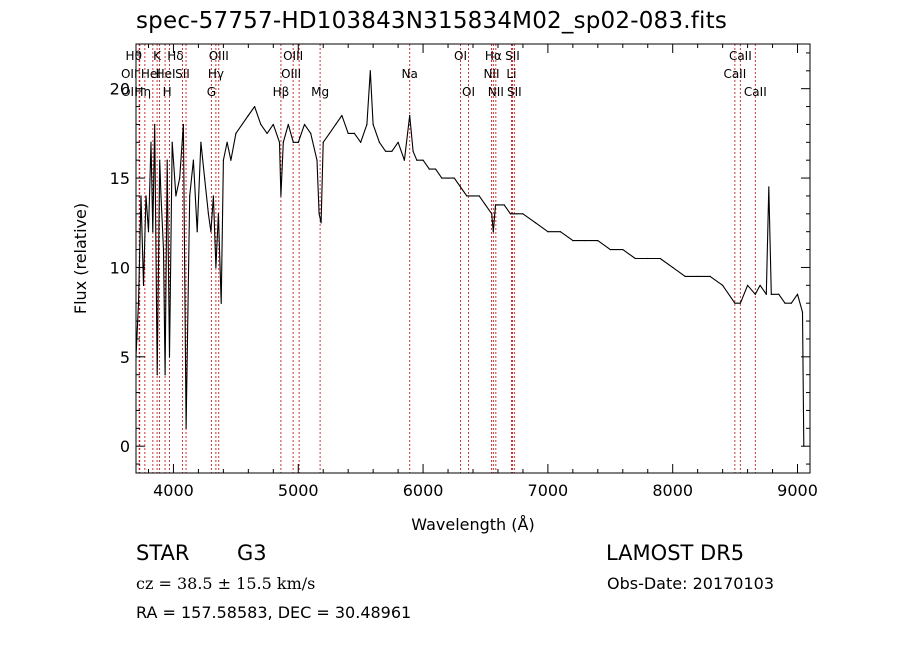  I want to click on line-label-7: H, so click(167, 92).